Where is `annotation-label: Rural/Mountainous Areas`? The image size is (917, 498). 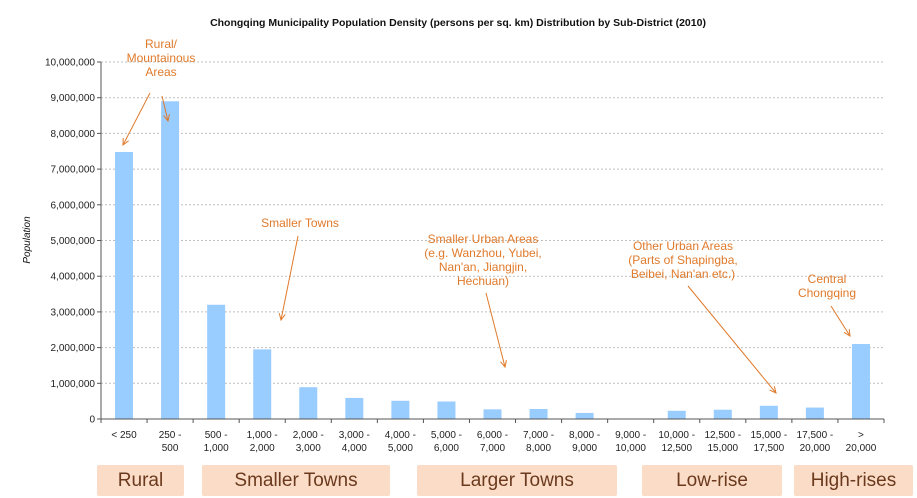 annotation-label: Rural/Mountainous Areas is located at coordinates (161, 58).